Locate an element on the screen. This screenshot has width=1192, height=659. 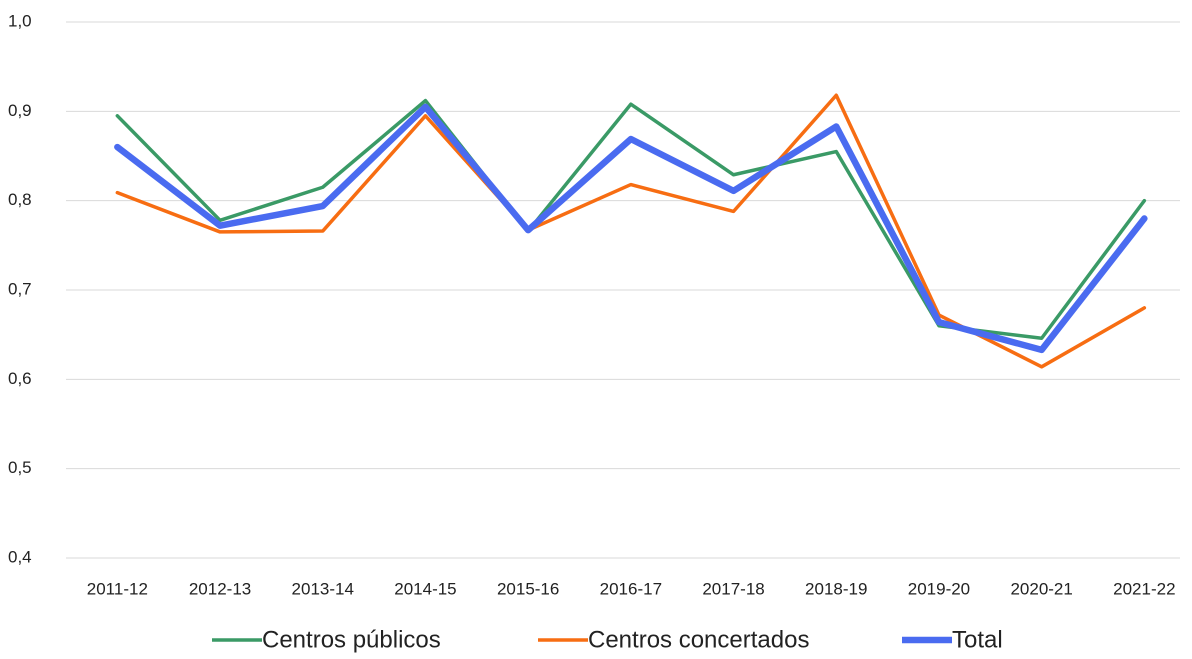
x-tick-label: 2021-22 is located at coordinates (1144, 588).